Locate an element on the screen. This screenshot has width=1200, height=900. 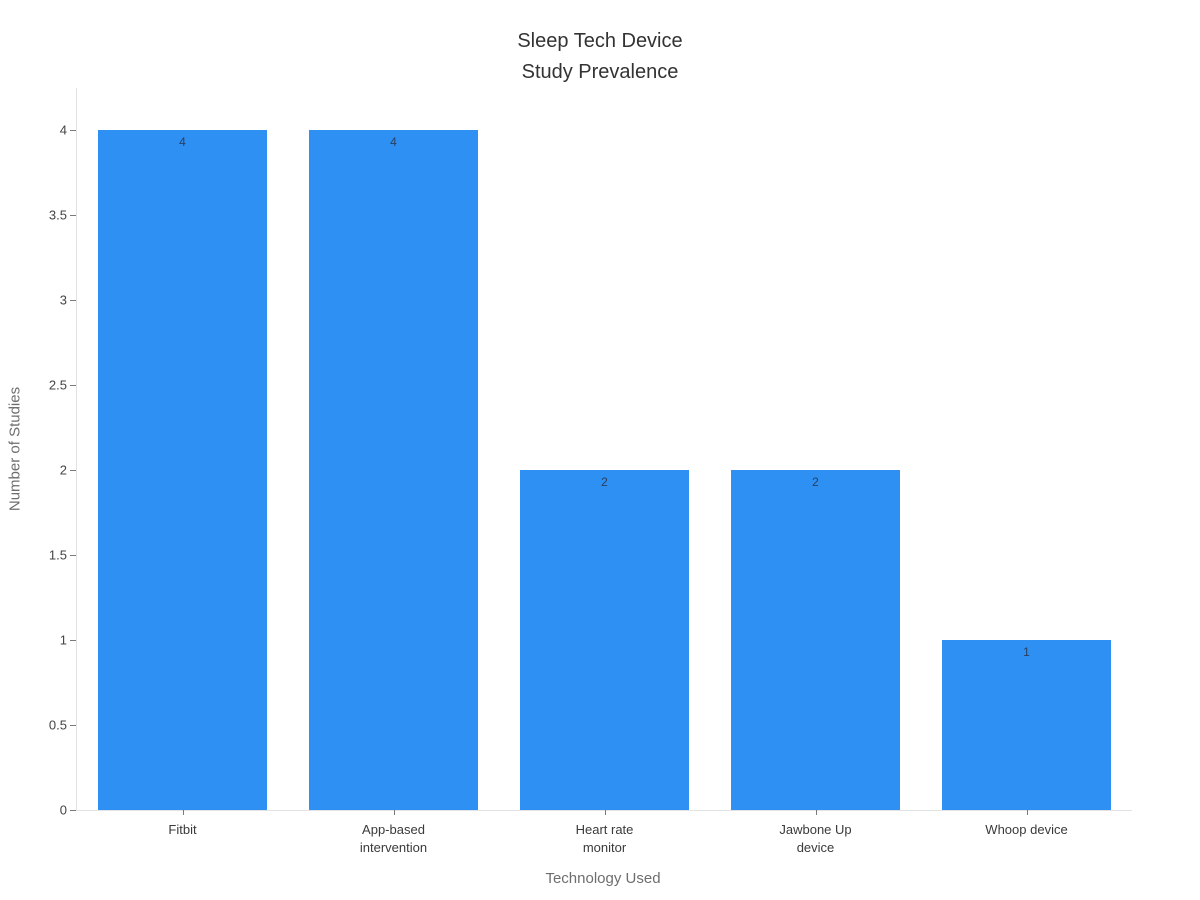
x-axis-tick-label-line: Jawbone Up is located at coordinates (815, 829).